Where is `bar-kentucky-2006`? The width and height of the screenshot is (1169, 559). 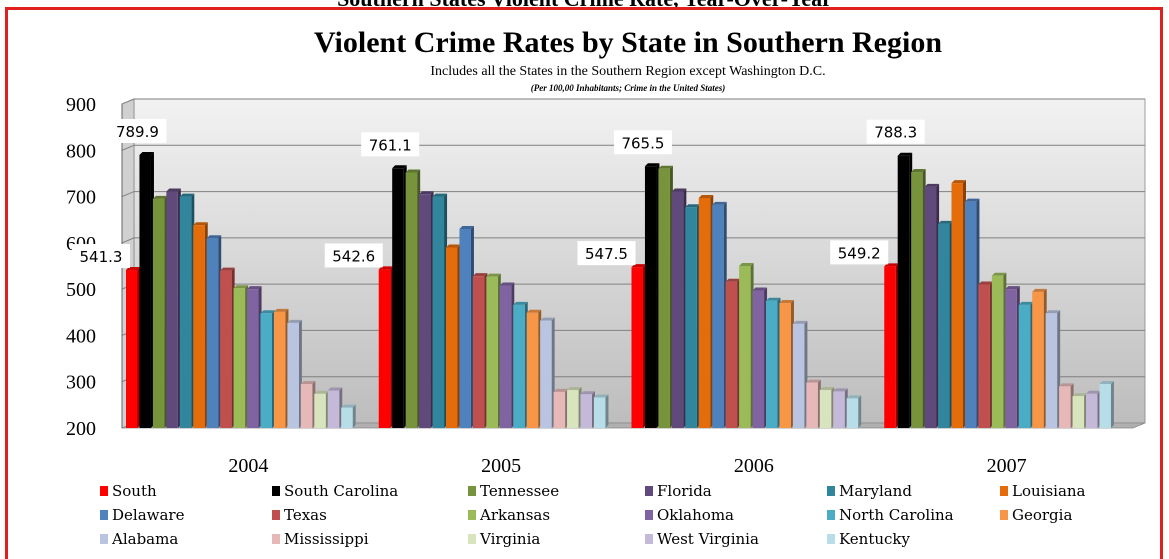
bar-kentucky-2006 is located at coordinates (854, 411).